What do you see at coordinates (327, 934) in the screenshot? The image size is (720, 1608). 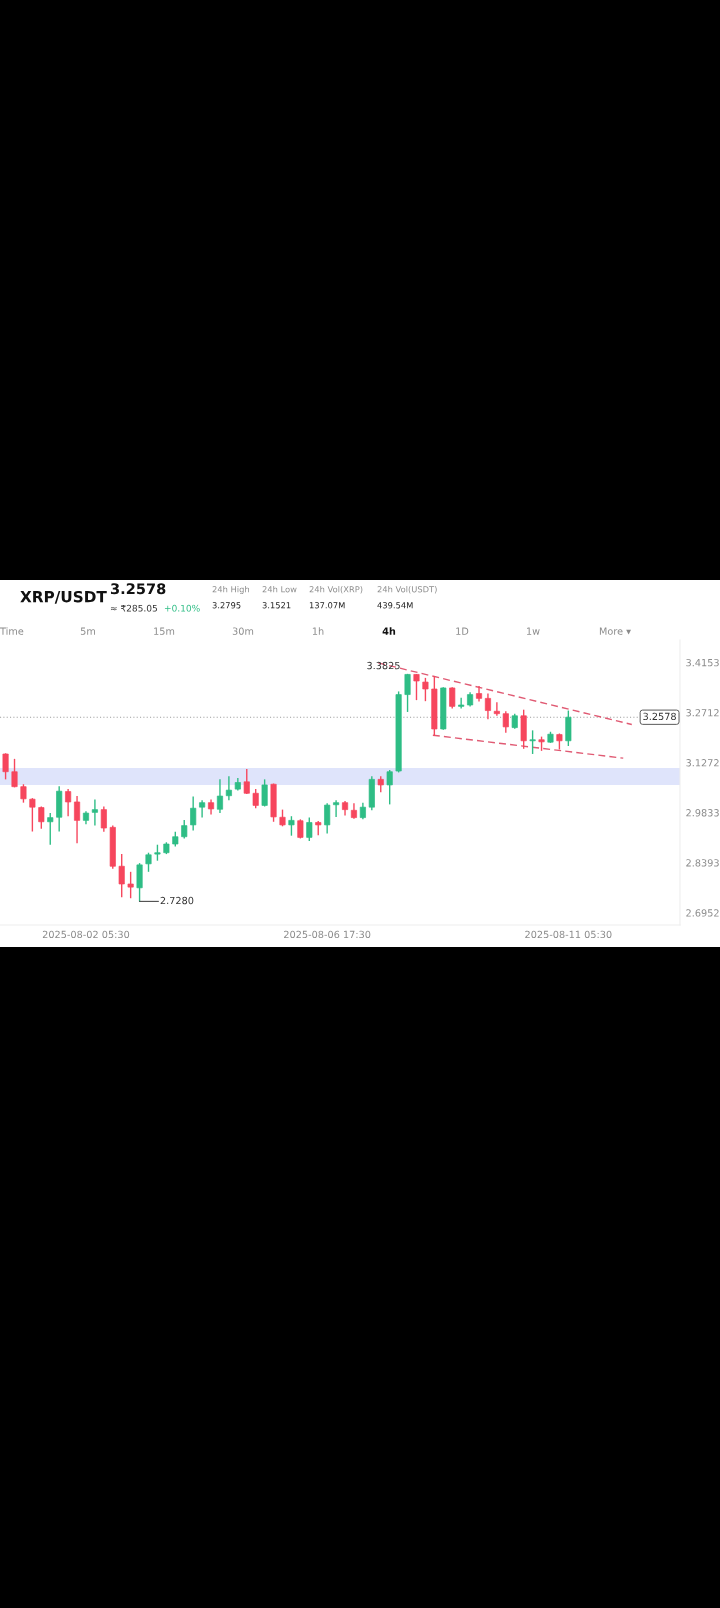 I see `x-tick-label: 2025-08-06 17:30` at bounding box center [327, 934].